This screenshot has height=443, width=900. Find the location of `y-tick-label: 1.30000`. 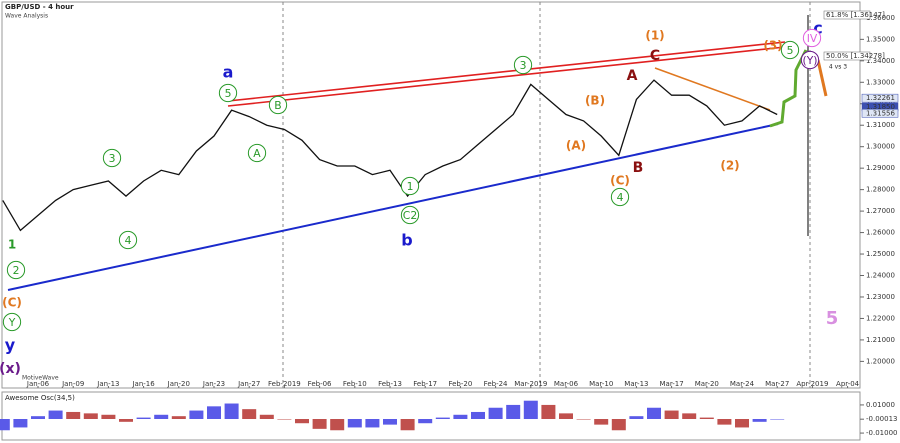

y-tick-label: 1.30000 is located at coordinates (880, 147).